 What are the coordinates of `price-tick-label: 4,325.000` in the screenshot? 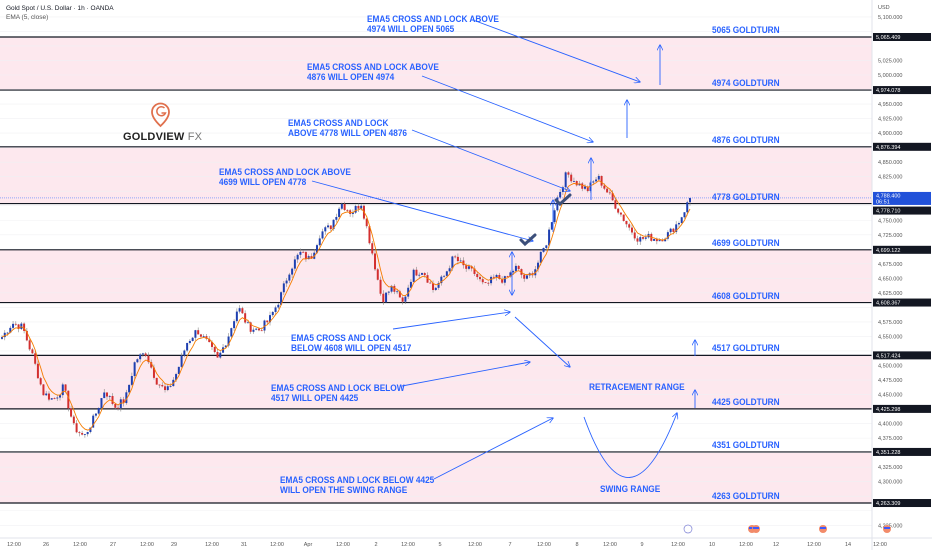 It's located at (890, 468).